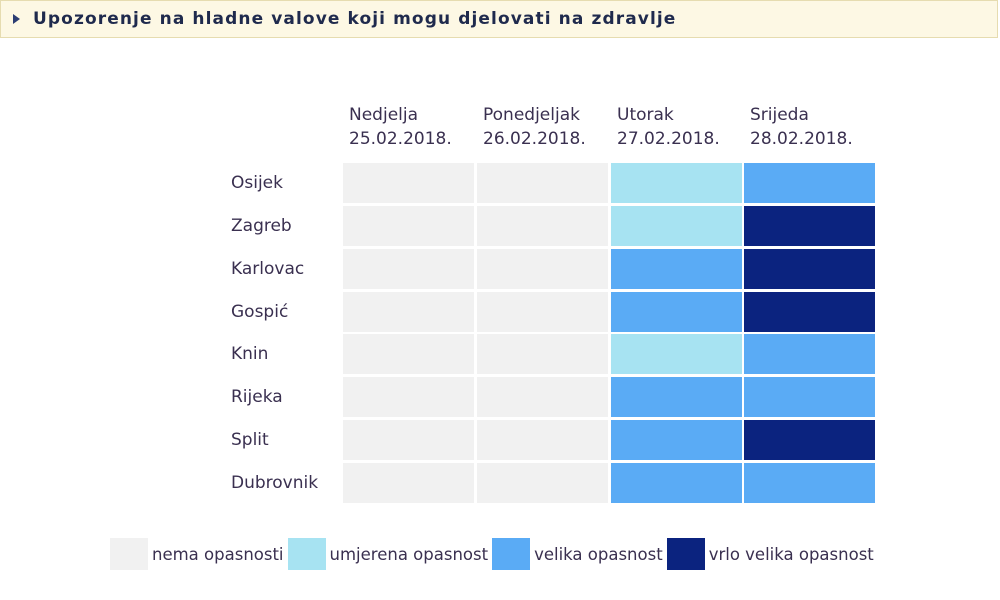 This screenshot has height=600, width=1000. I want to click on day-header: Utorak 27.02.2018., so click(684, 127).